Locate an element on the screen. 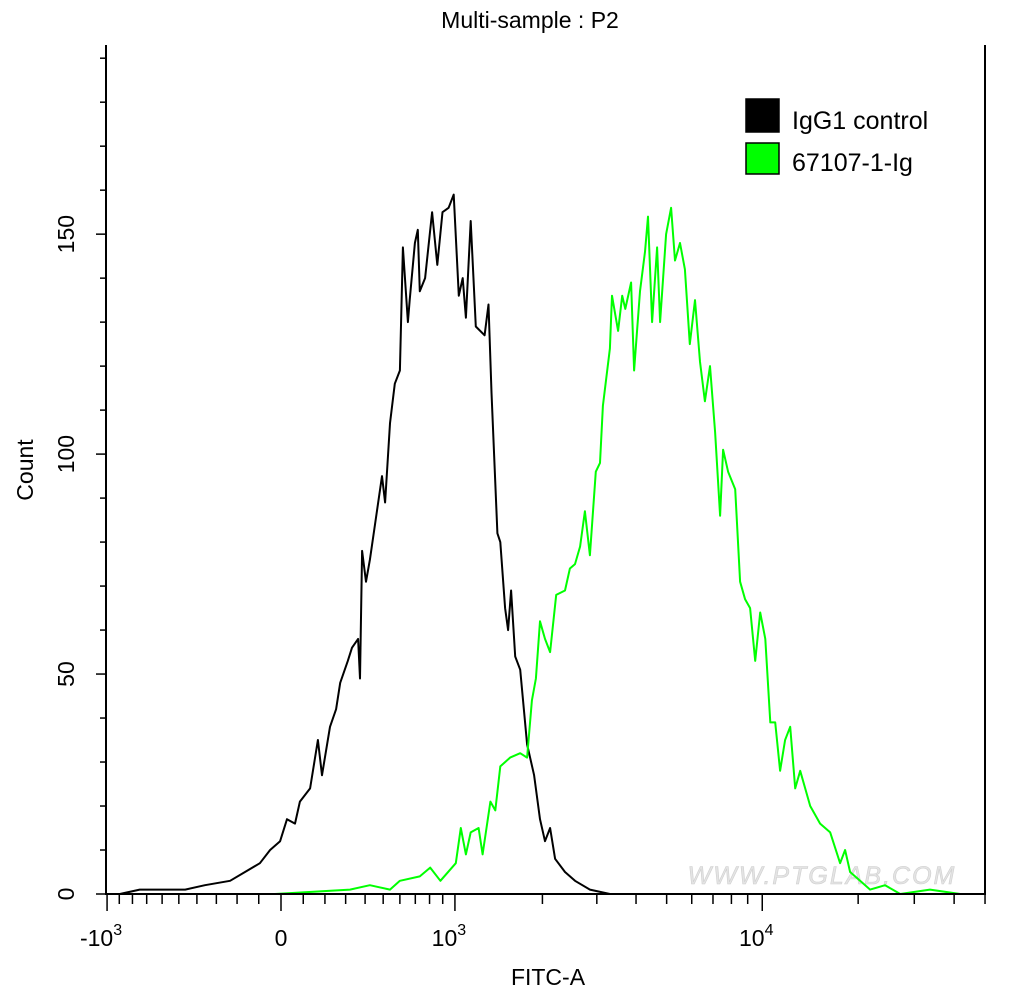 This screenshot has height=994, width=1024. y-tick-label: 50 is located at coordinates (66, 674).